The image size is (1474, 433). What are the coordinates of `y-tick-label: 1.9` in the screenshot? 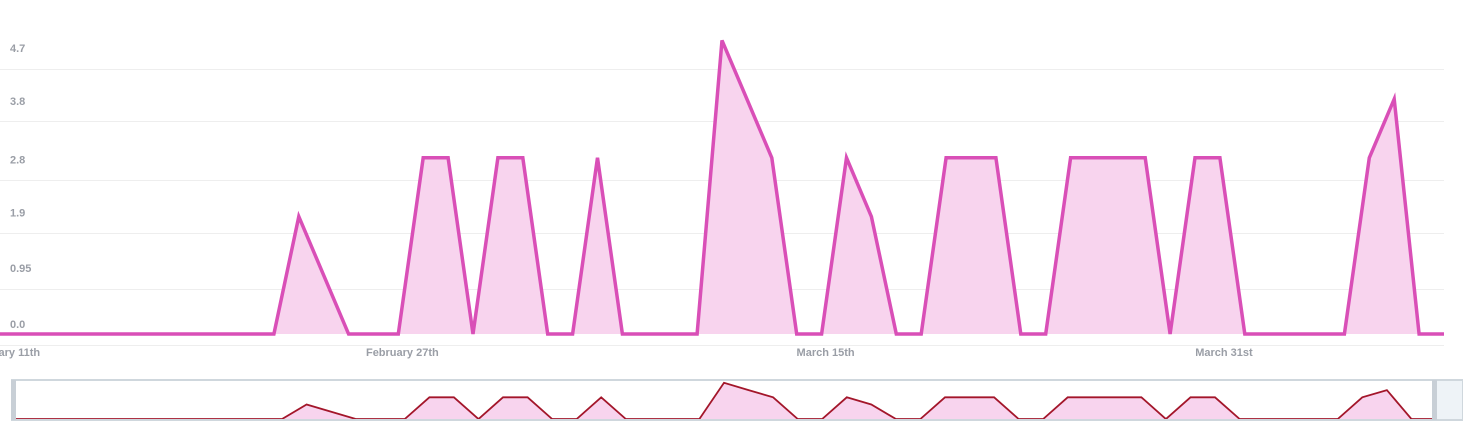 It's located at (17, 213).